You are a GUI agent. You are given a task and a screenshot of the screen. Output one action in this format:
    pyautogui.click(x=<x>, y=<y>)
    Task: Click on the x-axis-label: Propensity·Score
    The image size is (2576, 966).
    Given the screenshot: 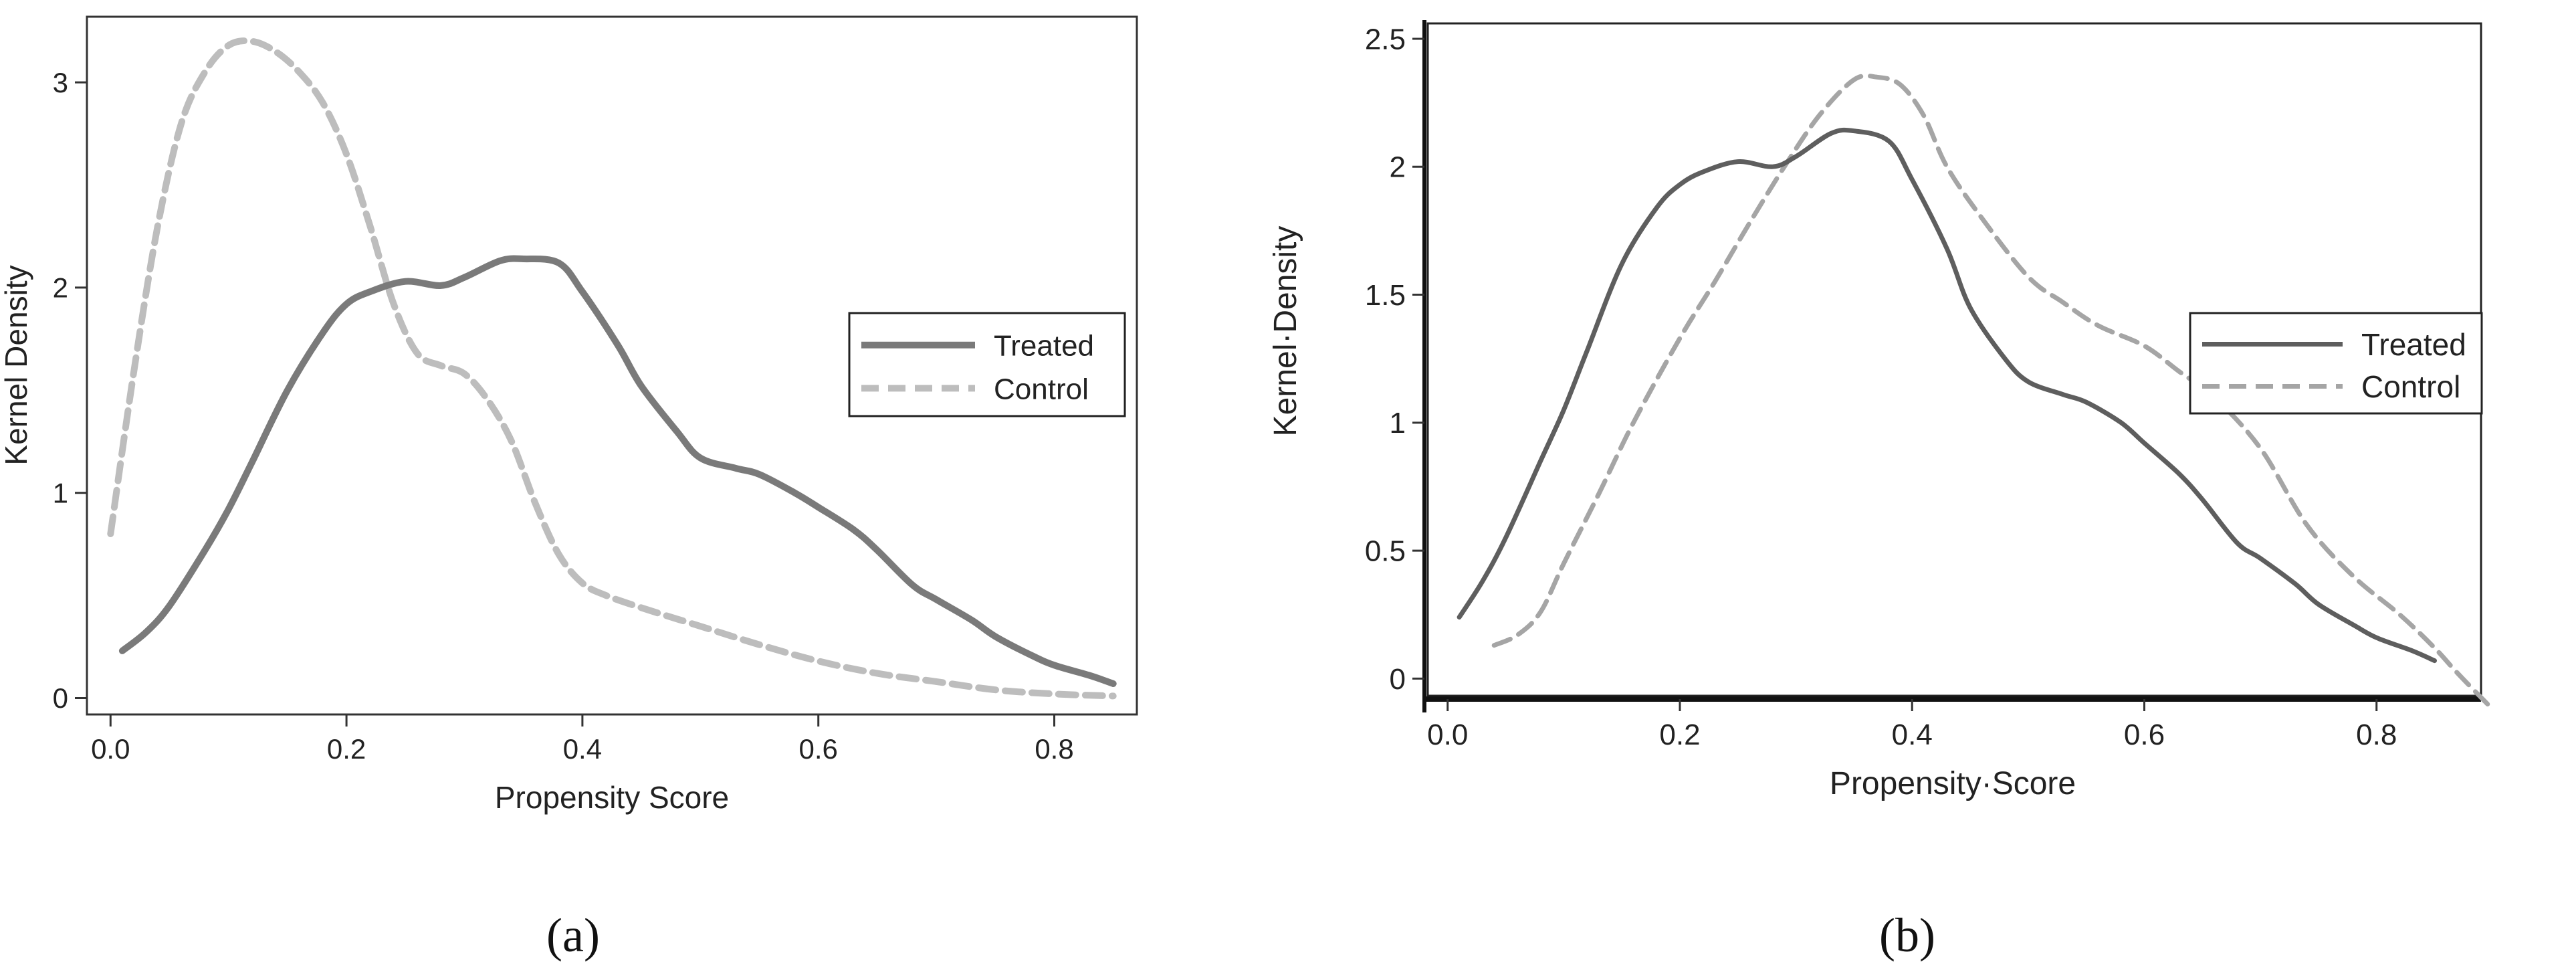 What is the action you would take?
    pyautogui.click(x=1953, y=784)
    